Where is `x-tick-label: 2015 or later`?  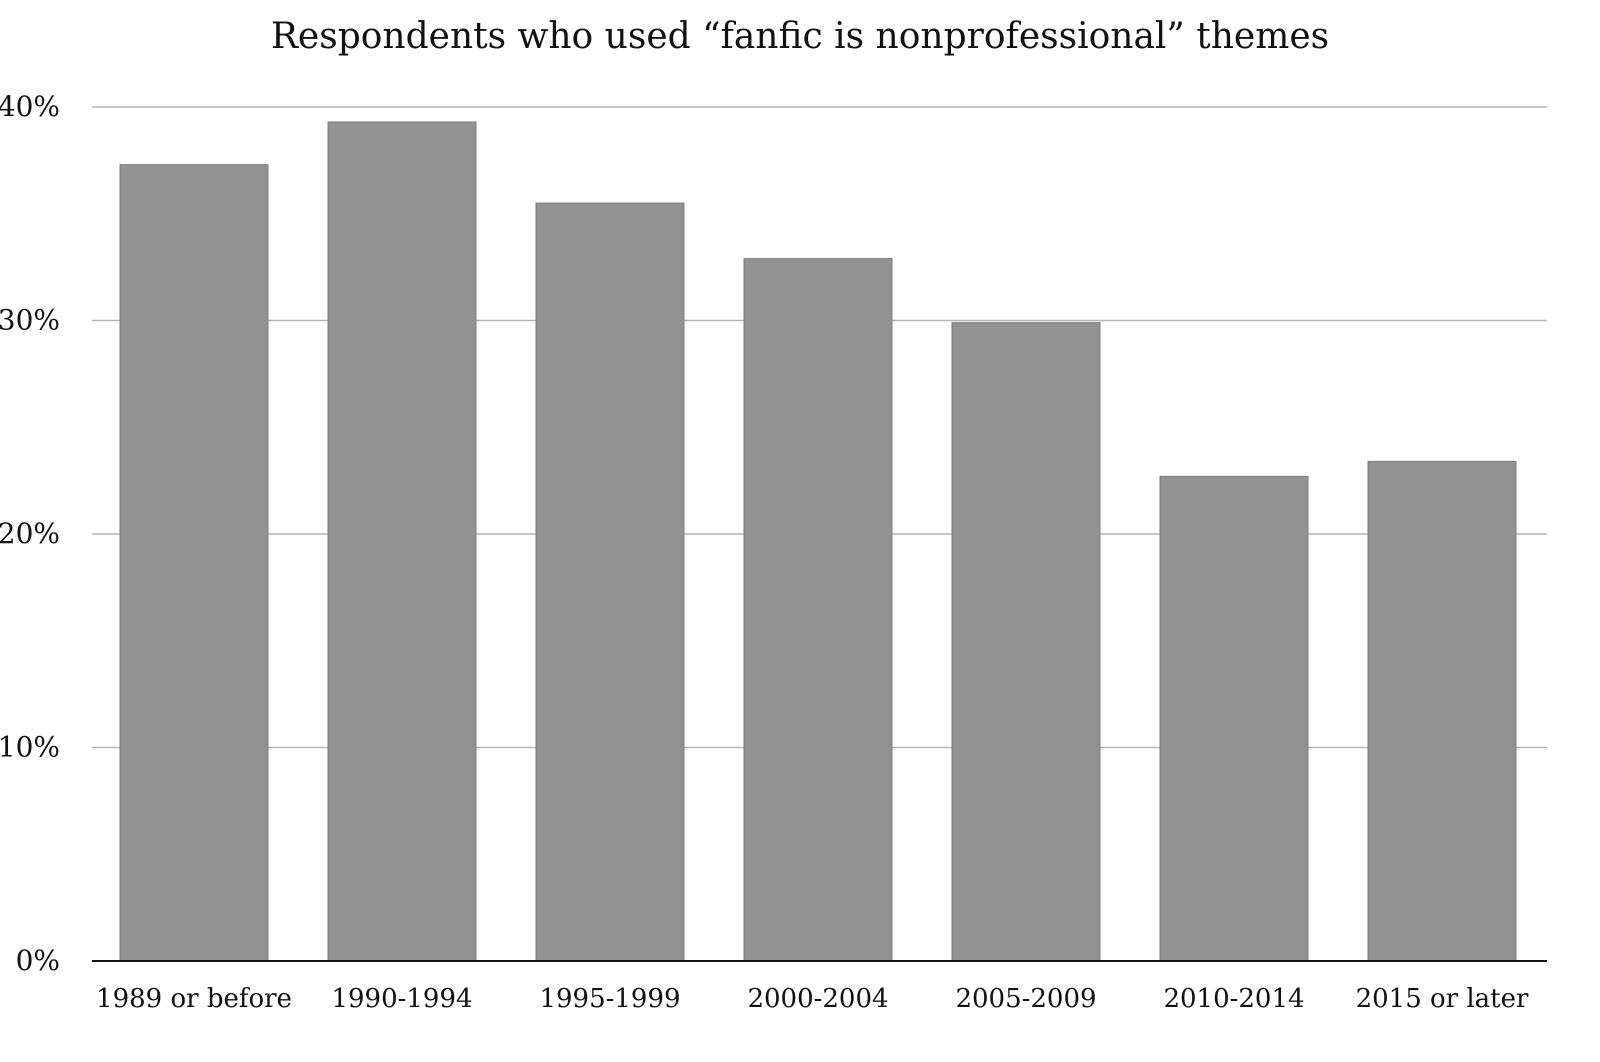
x-tick-label: 2015 or later is located at coordinates (1442, 999).